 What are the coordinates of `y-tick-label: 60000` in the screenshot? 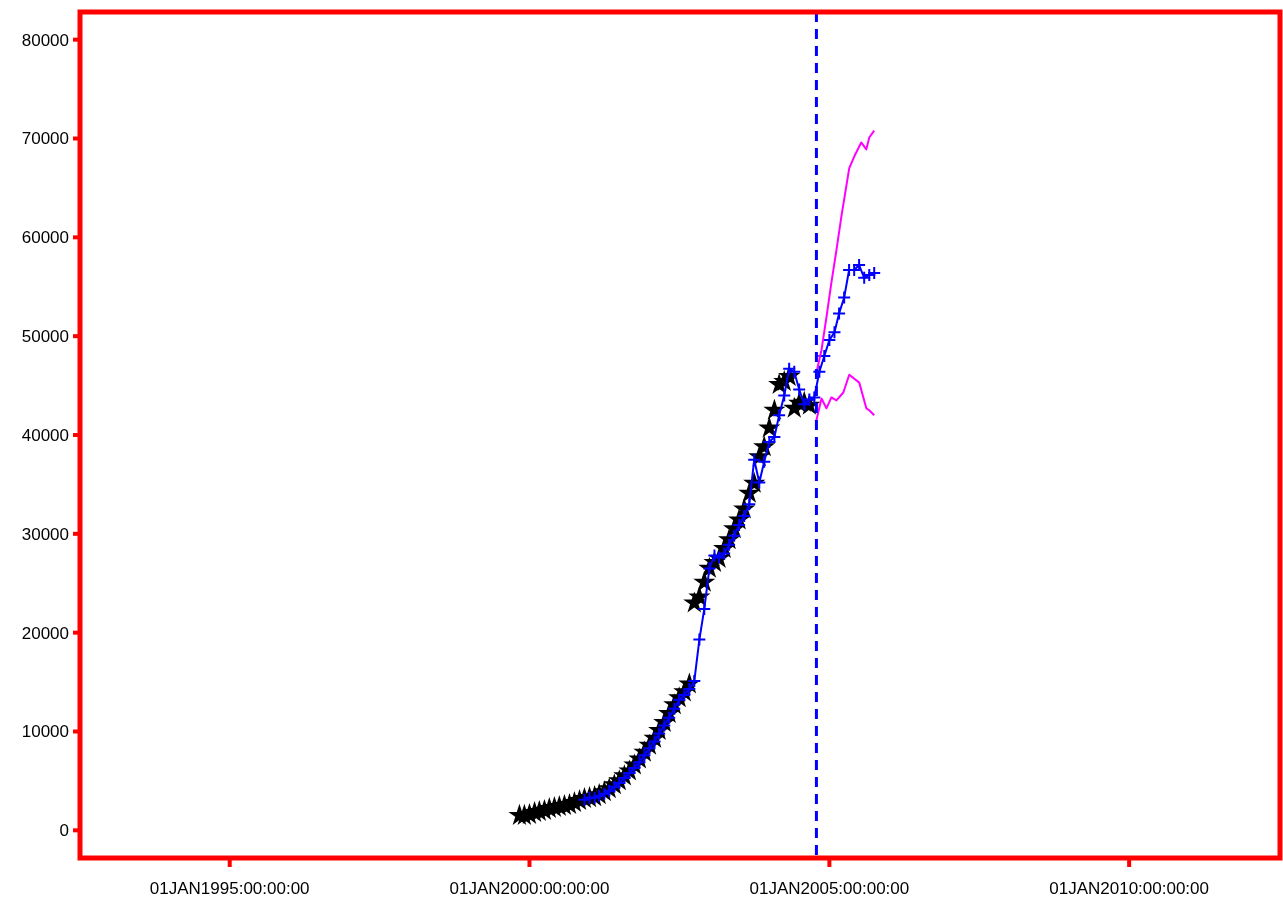 It's located at (45, 238).